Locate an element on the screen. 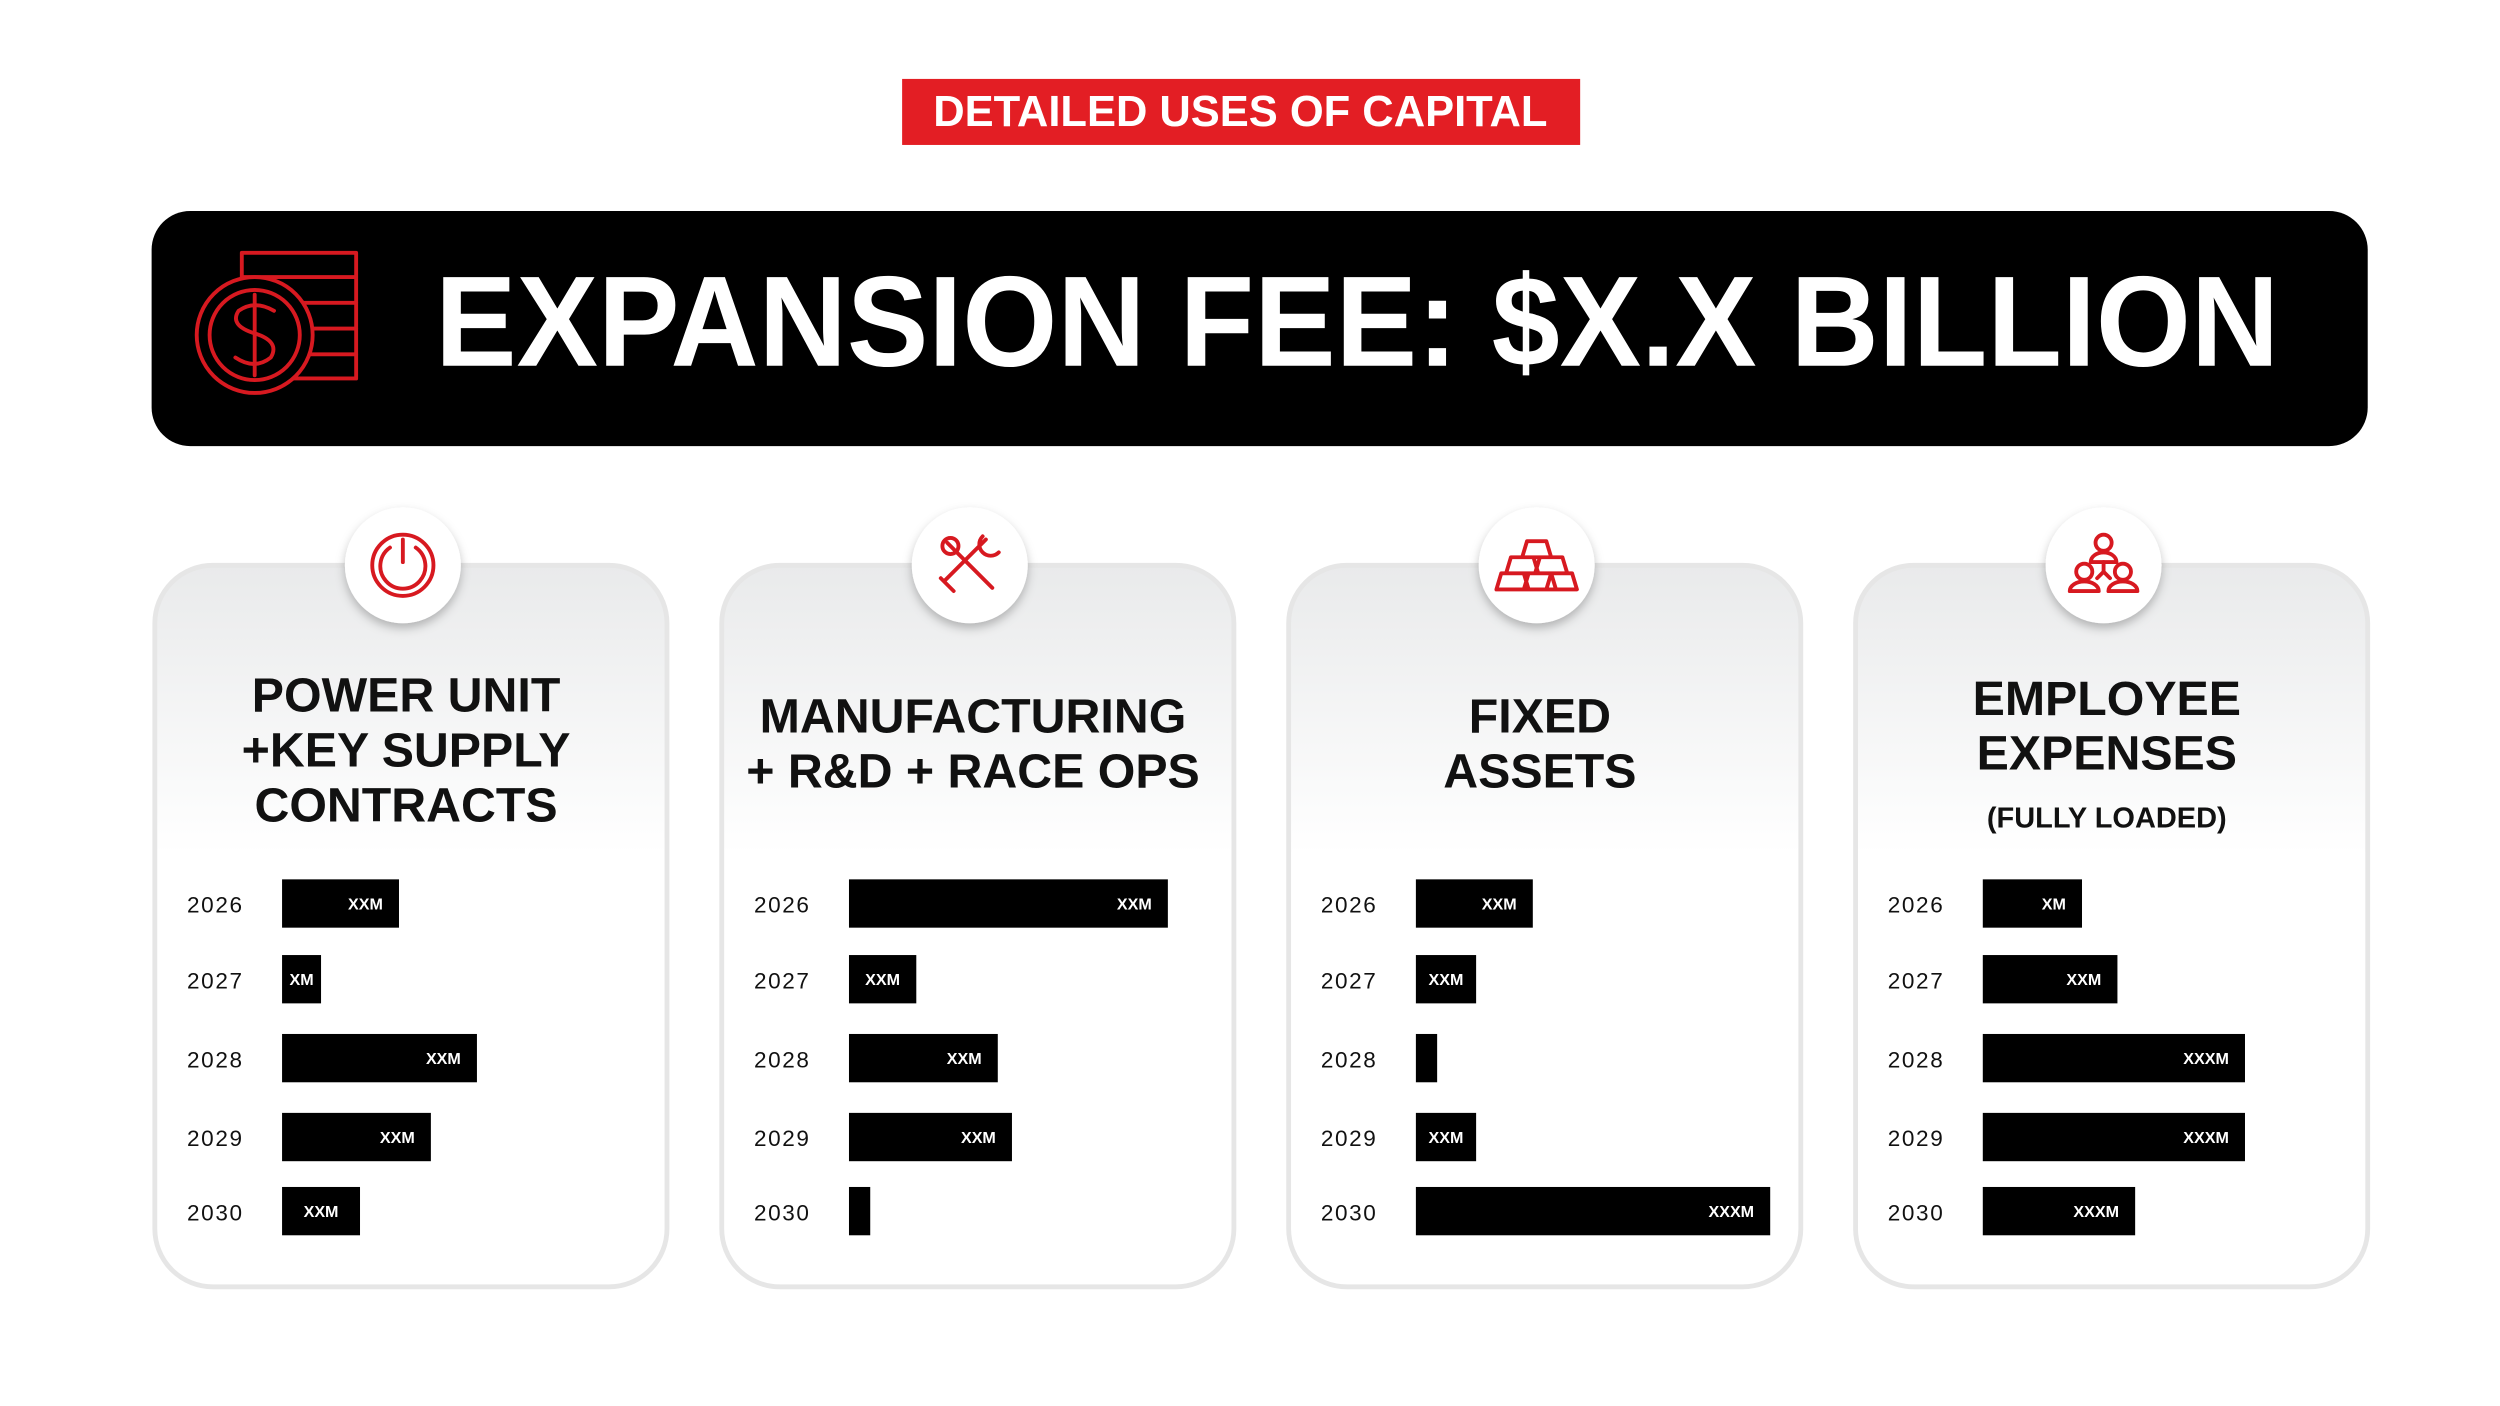  card-title: EXPENSES is located at coordinates (2107, 754).